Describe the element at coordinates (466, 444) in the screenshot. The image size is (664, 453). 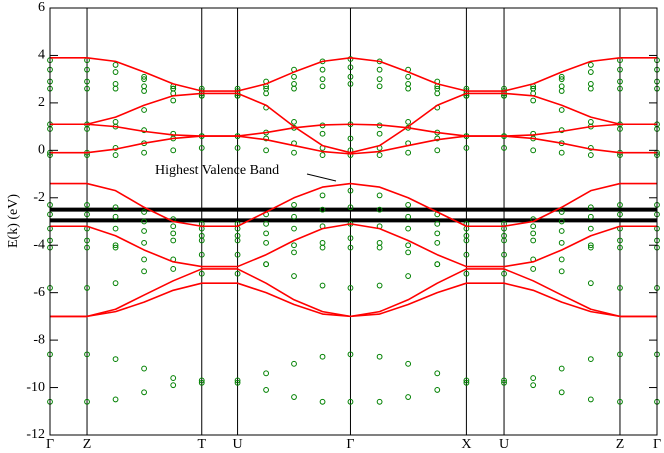
I see `x-tick-label: X` at that location.